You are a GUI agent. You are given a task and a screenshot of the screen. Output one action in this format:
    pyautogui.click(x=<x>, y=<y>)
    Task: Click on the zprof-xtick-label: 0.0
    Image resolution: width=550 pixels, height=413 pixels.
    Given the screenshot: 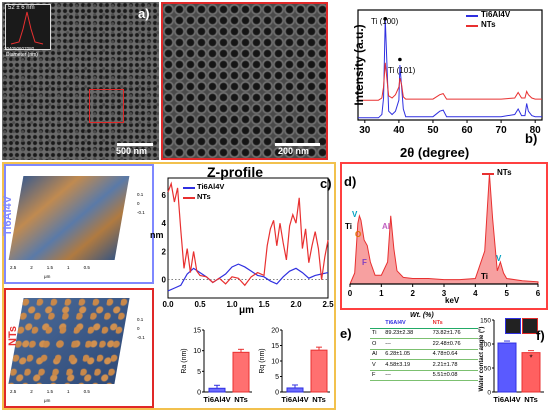 What is the action you would take?
    pyautogui.click(x=168, y=304)
    